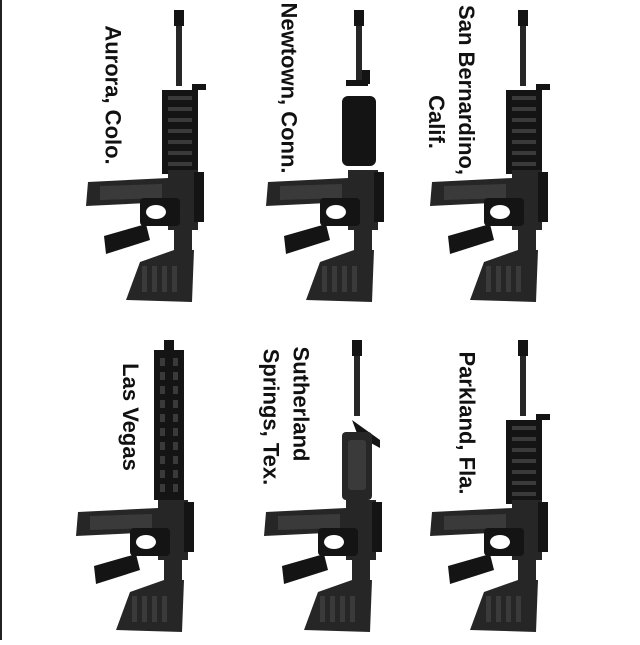  Describe the element at coordinates (466, 90) in the screenshot. I see `caption-san-bernardino-2: San Bernardino,` at that location.